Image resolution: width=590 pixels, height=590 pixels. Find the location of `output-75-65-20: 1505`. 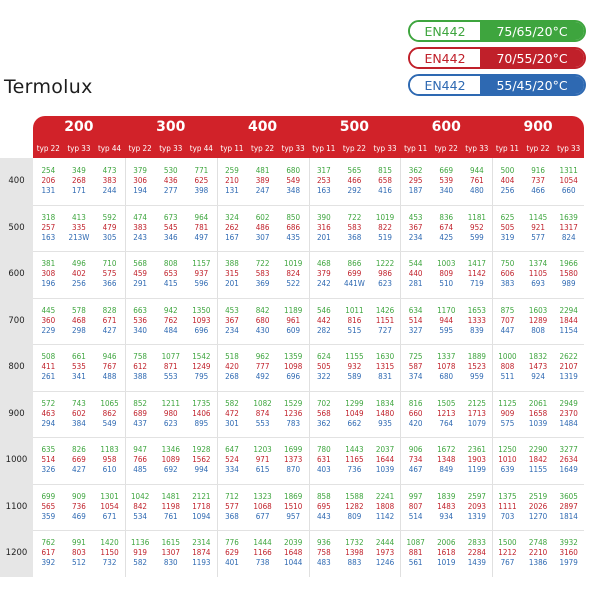

output-75-65-20: 1505 is located at coordinates (446, 403).